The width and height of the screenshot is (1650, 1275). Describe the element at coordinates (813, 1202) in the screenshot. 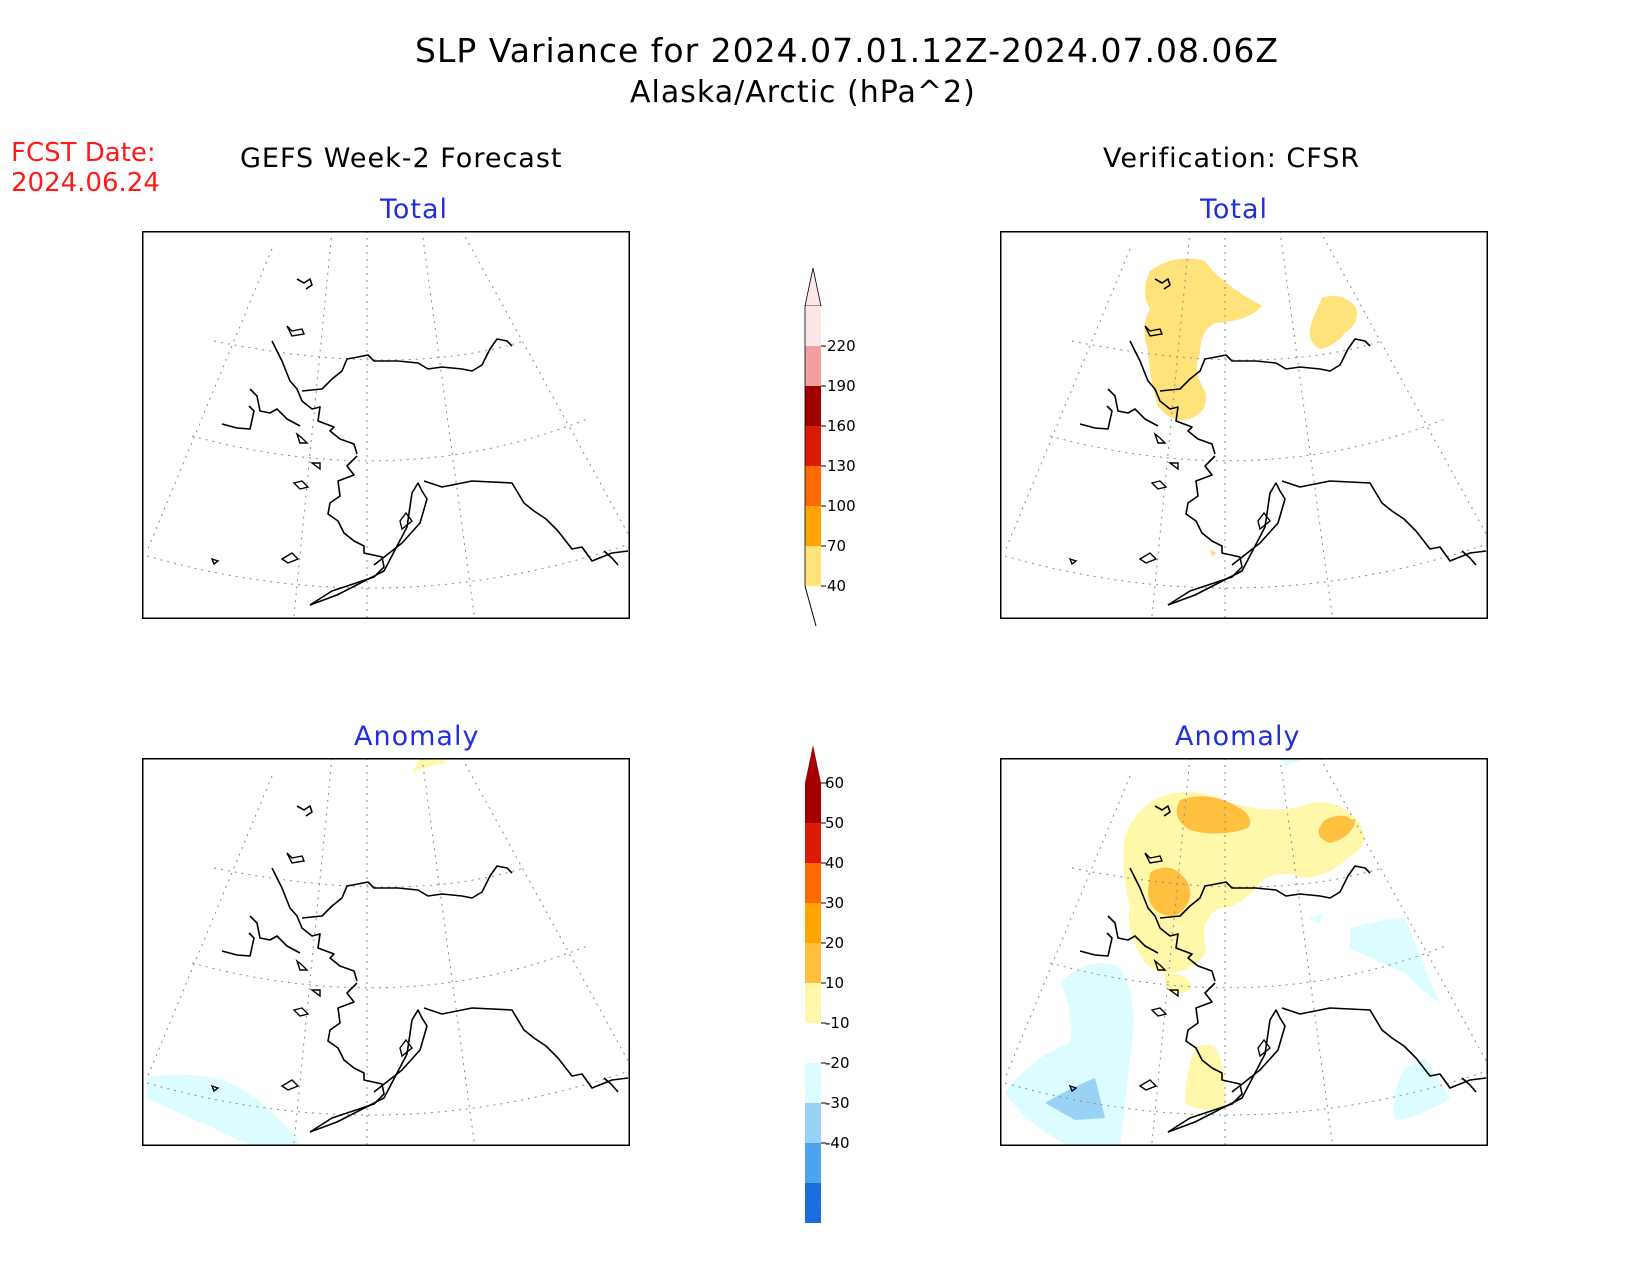

I see `colorbar-anomaly-bottom-arrow` at that location.